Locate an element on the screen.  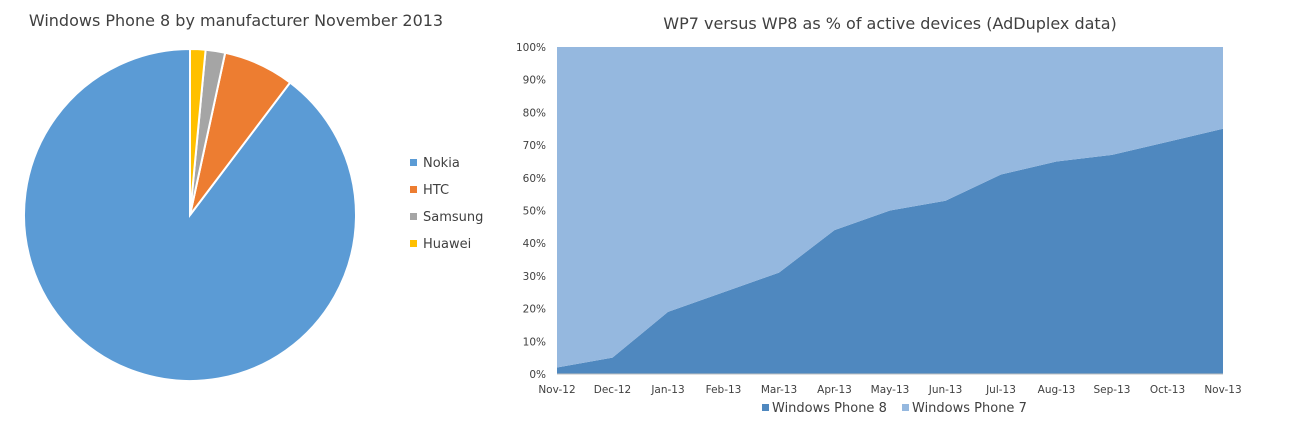
legend-label-htc: HTC is located at coordinates (436, 190).